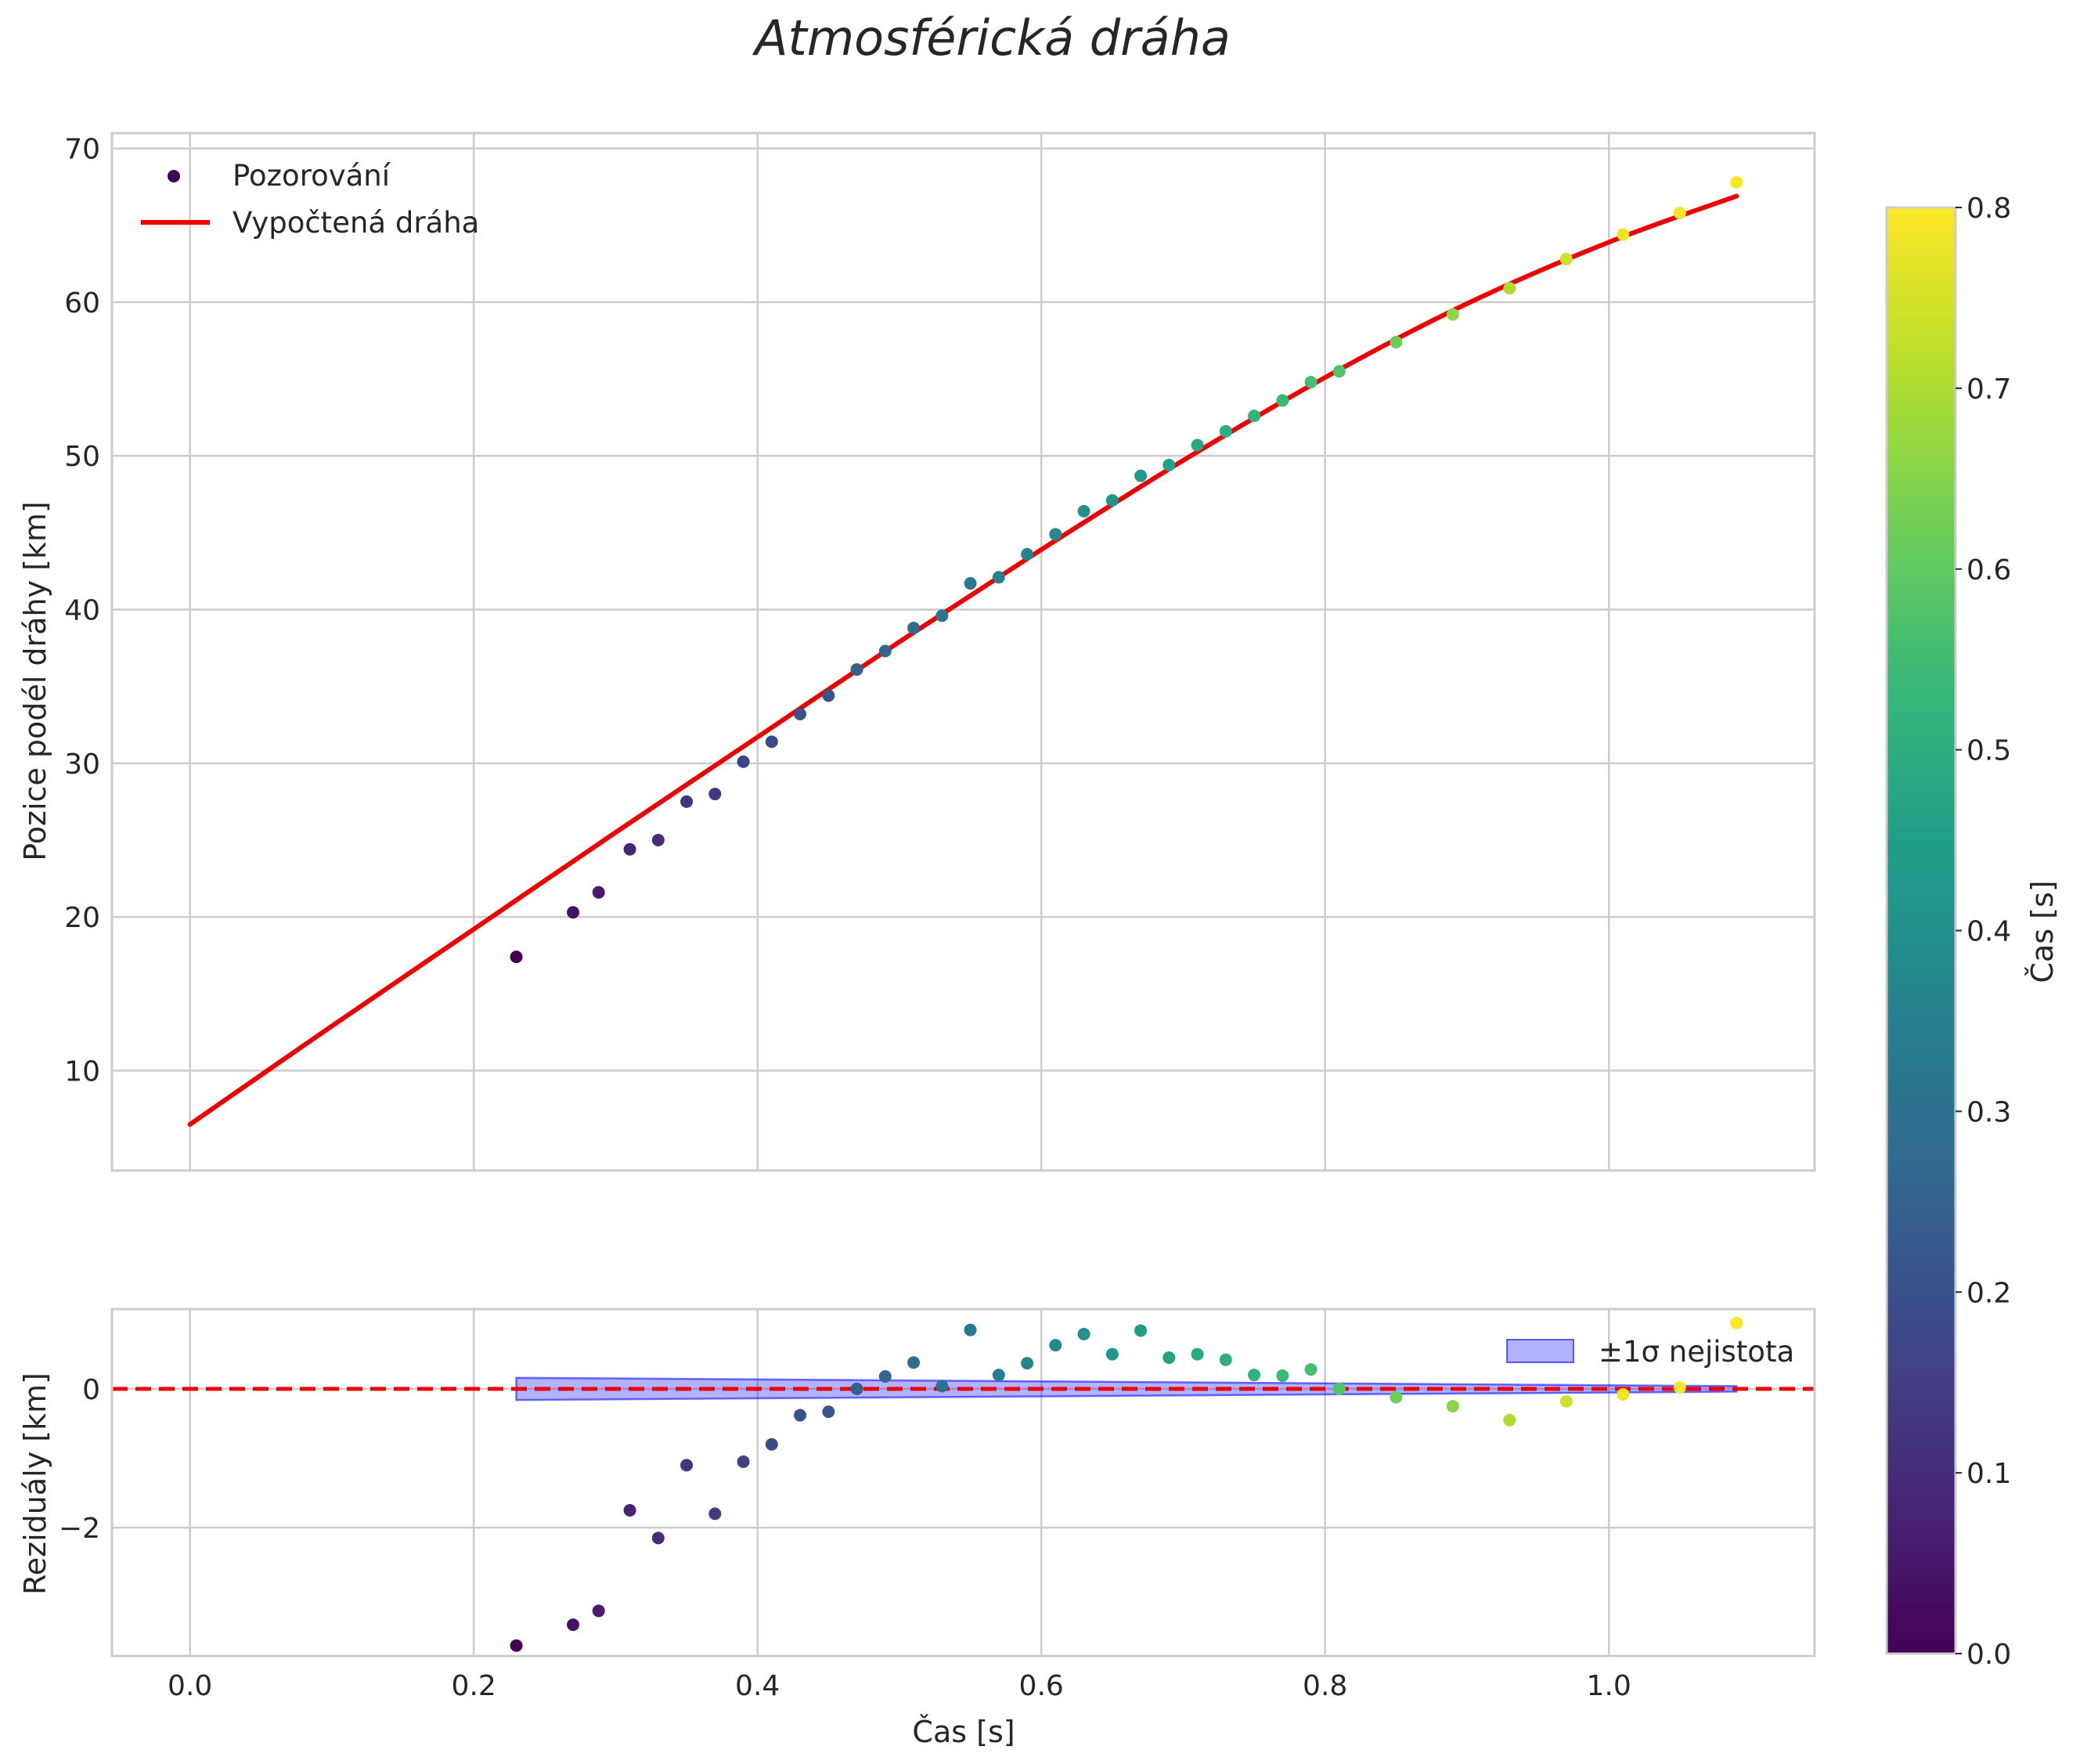 The image size is (2080, 1764). I want to click on top-legend: Pozorování Vypočtená dráha, so click(310, 199).